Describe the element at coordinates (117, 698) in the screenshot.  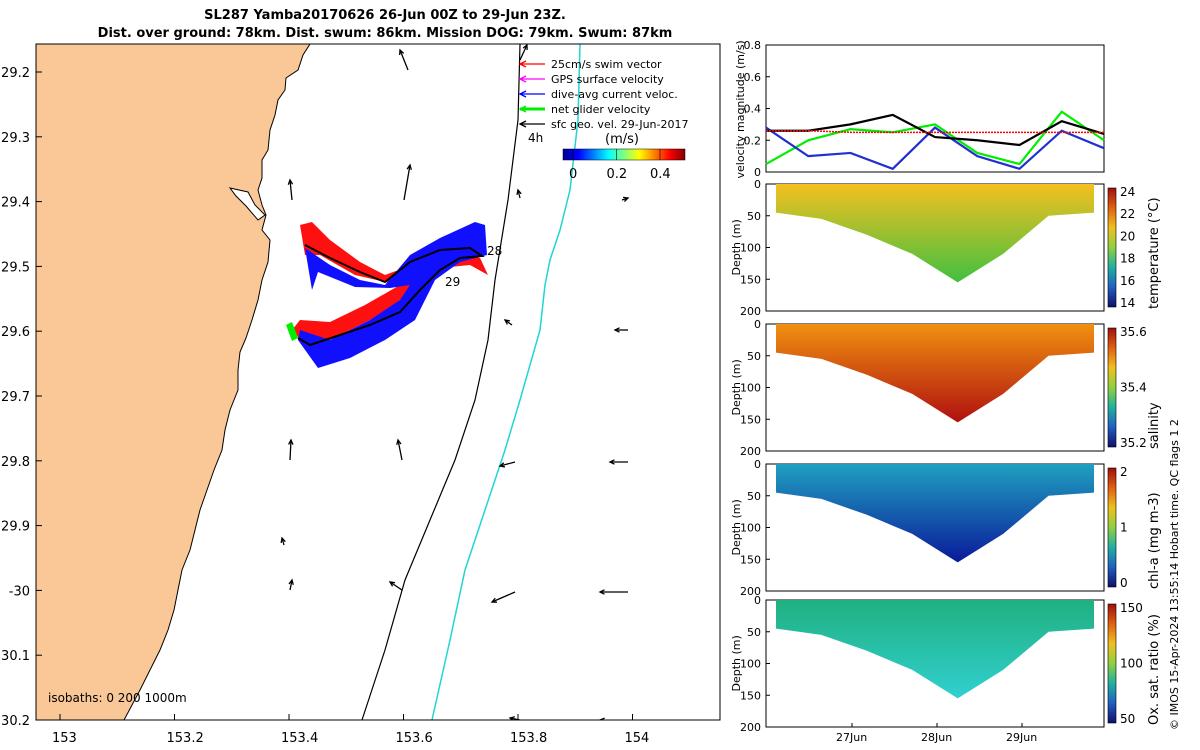
I see `isobaths-label: isobaths: 0 200 1000m` at that location.